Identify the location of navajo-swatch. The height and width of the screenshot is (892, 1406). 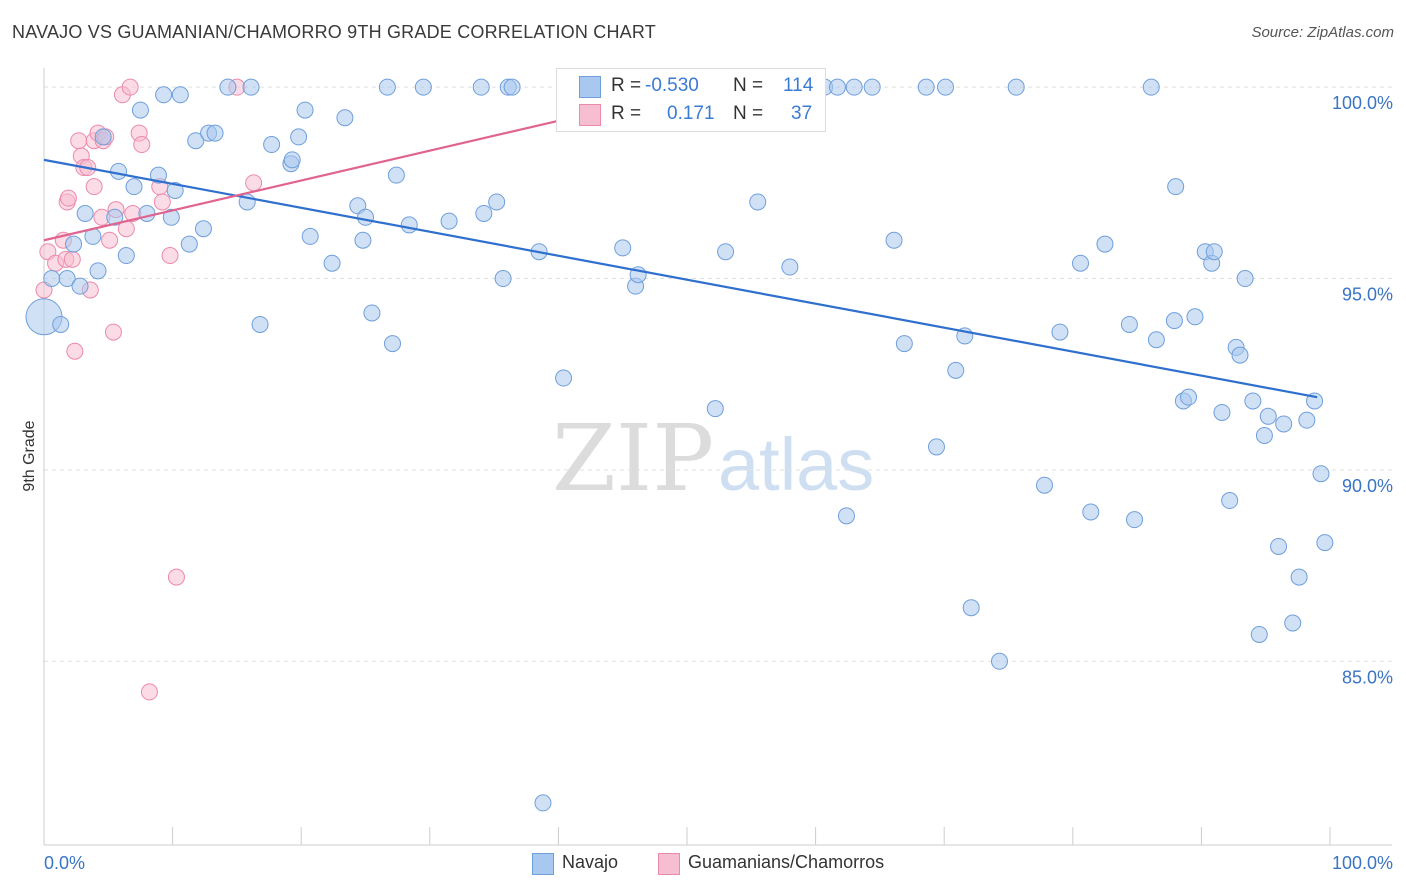
(590, 87).